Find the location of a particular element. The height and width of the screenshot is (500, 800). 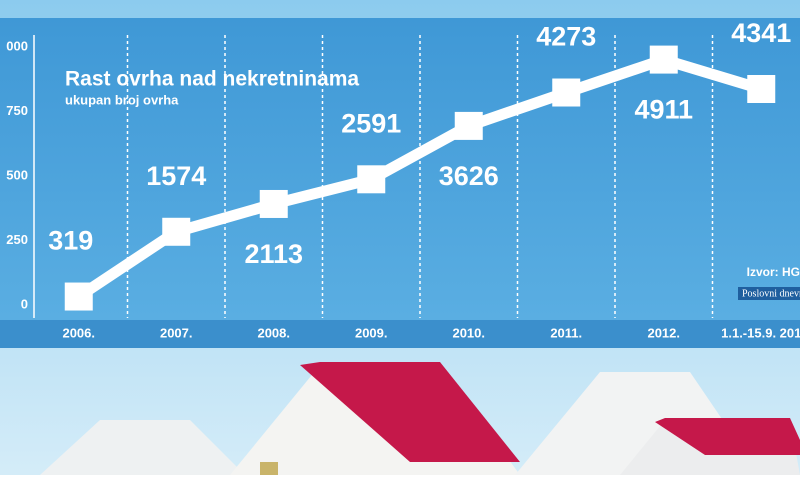

x-tick-label: 1.1.-15.9. 201 is located at coordinates (760, 332).